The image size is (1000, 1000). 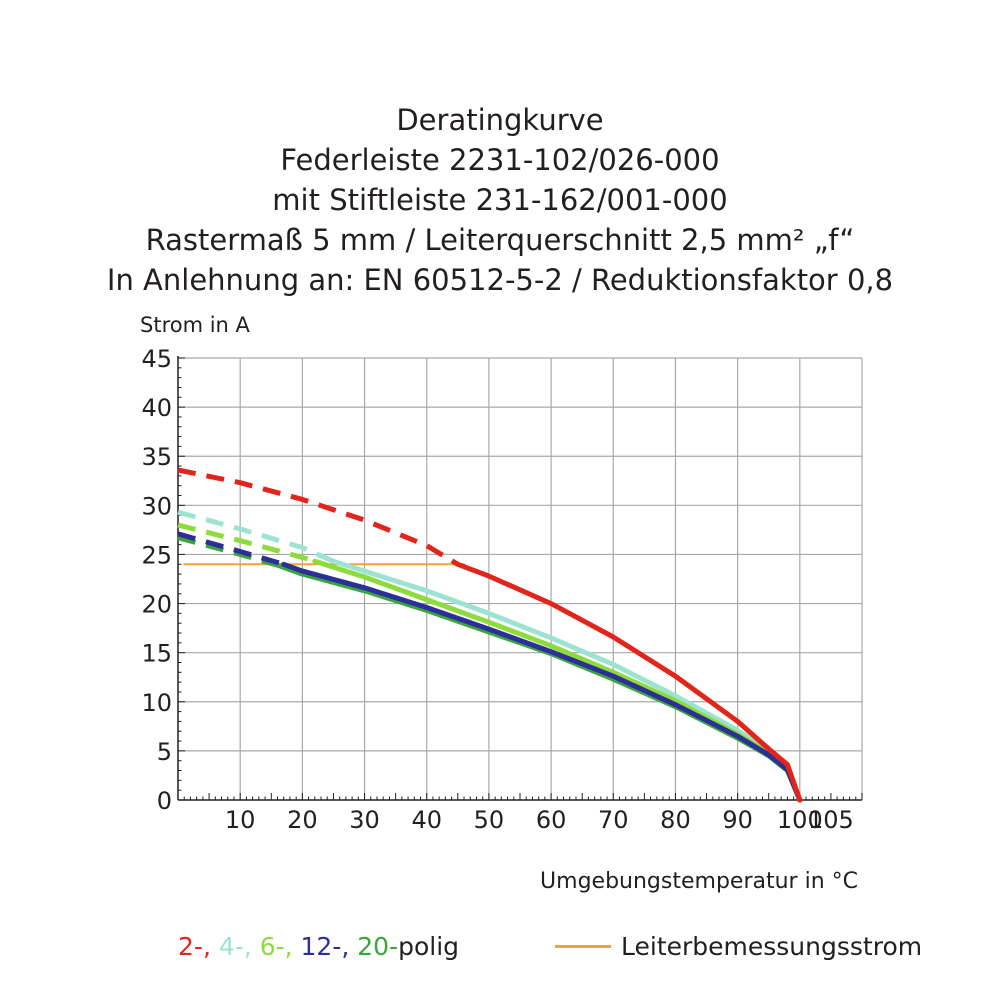 What do you see at coordinates (349, 946) in the screenshot?
I see `legend-item-7: ,` at bounding box center [349, 946].